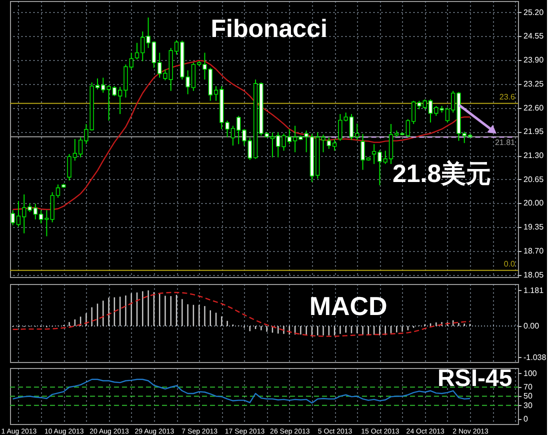 The height and width of the screenshot is (435, 553). I want to click on y-tick-label: 18.70, so click(534, 251).